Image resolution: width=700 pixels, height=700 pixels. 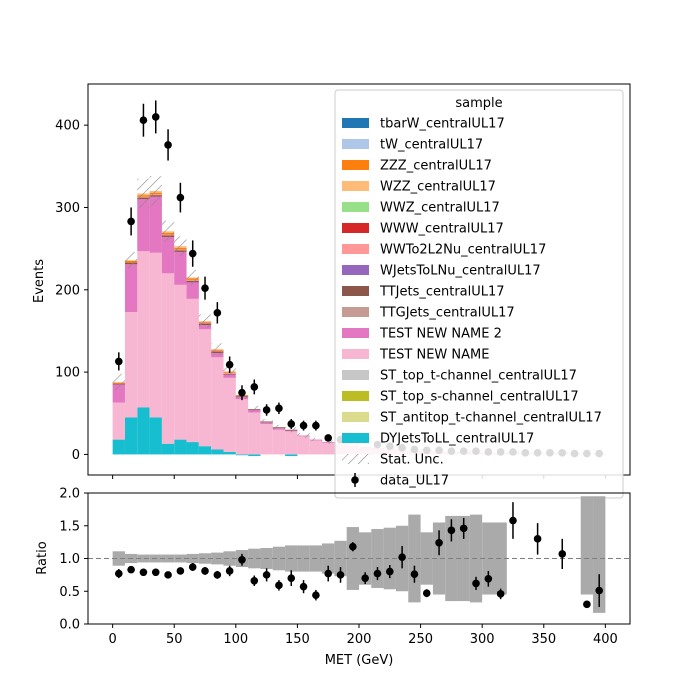 I want to click on x-tick-label: 250, so click(x=420, y=639).